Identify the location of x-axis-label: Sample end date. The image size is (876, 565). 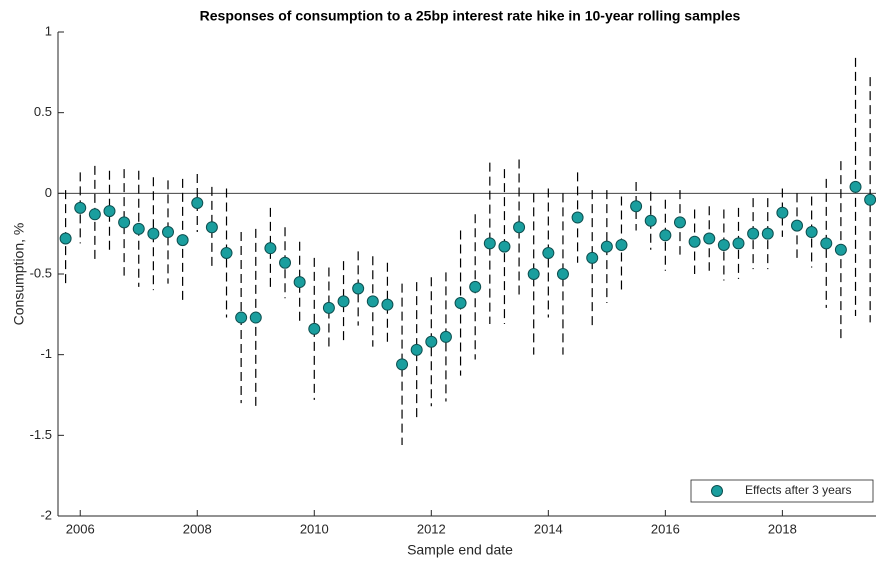
(460, 550).